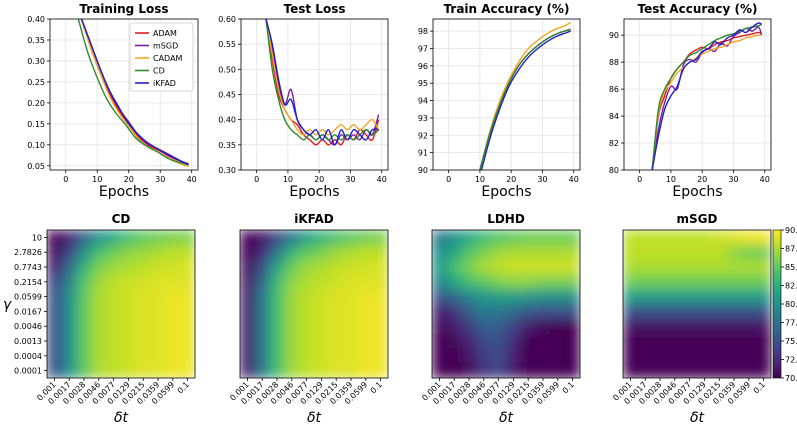  I want to click on y-tick-label: 0.0599, so click(28, 297).